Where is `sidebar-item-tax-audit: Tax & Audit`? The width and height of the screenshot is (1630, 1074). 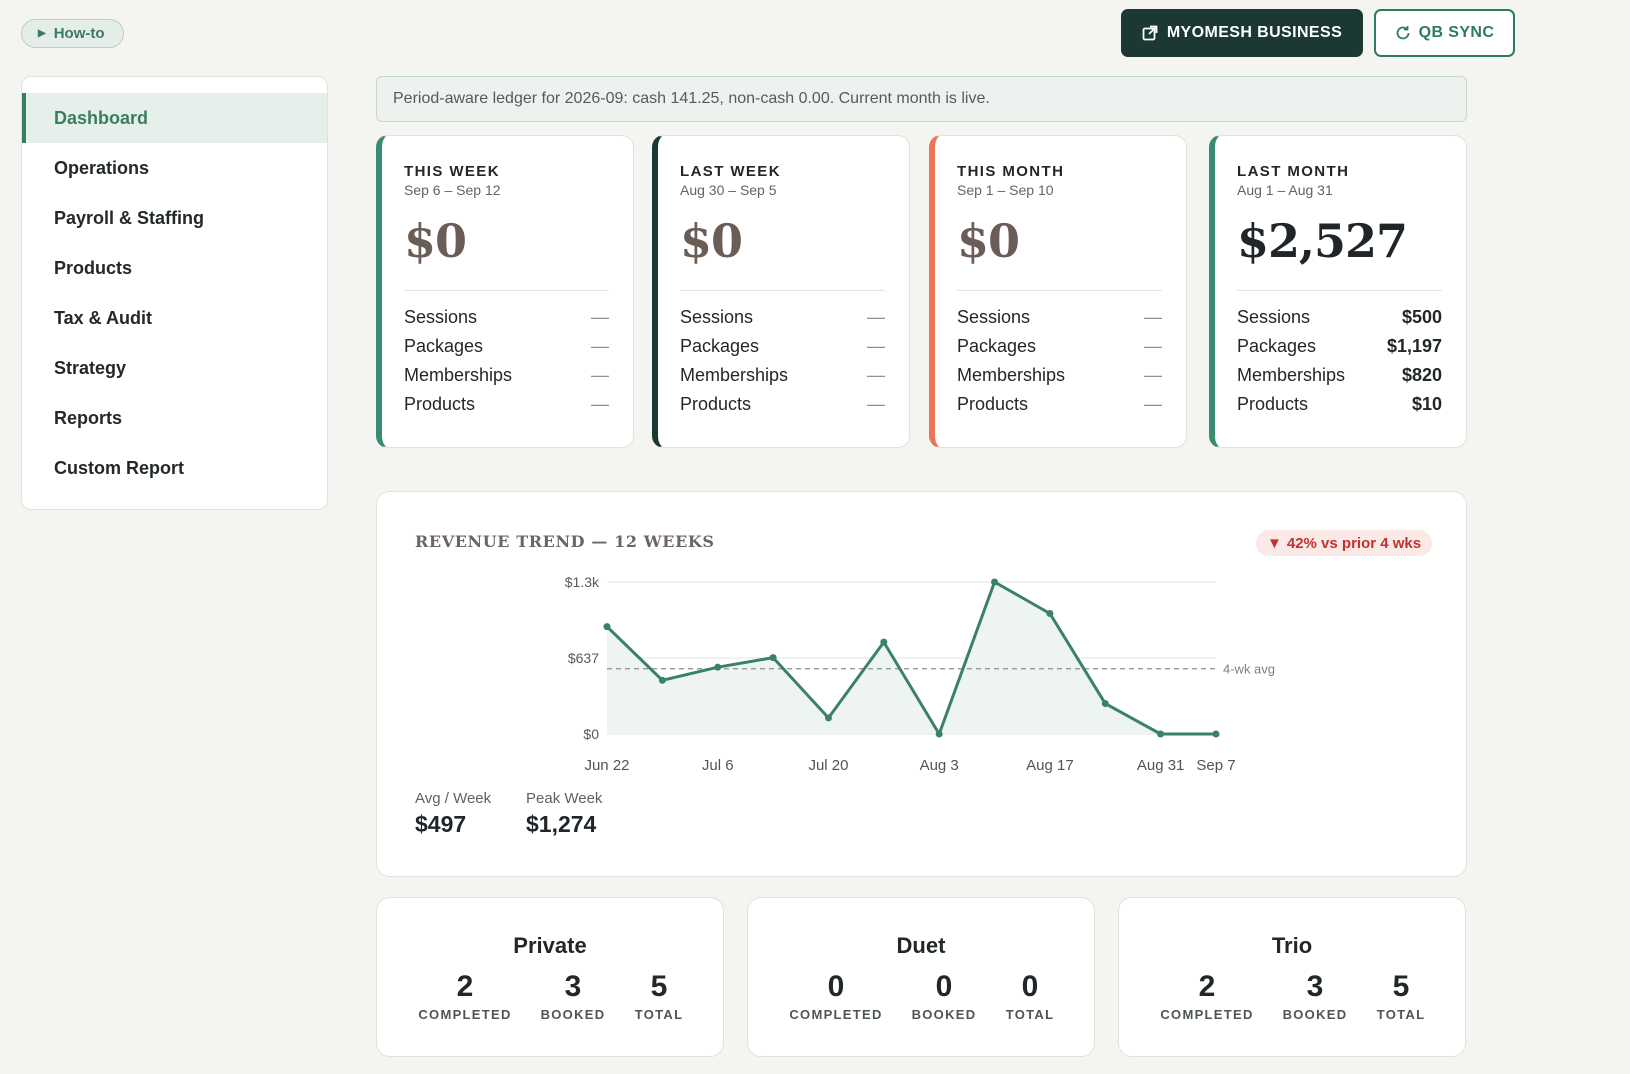
sidebar-item-tax-audit: Tax & Audit is located at coordinates (103, 317).